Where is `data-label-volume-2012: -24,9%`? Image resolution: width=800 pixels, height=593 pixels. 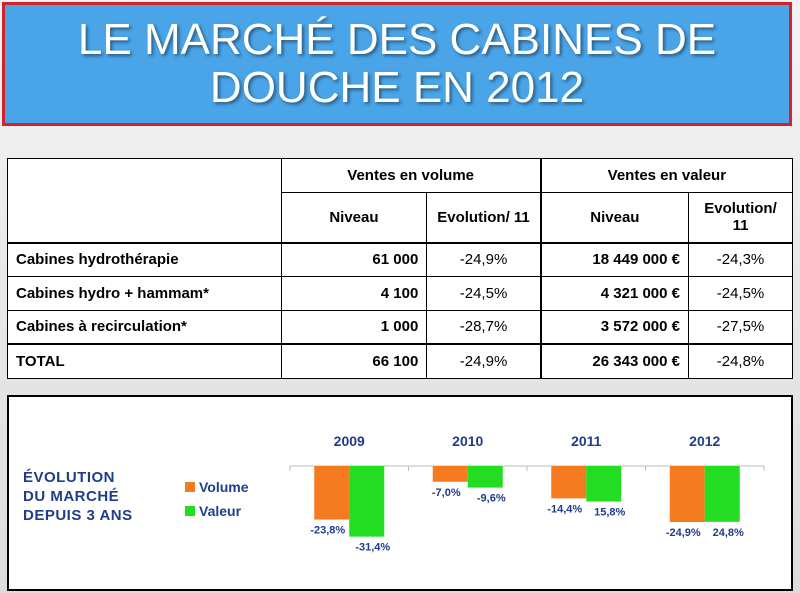 data-label-volume-2012: -24,9% is located at coordinates (683, 533).